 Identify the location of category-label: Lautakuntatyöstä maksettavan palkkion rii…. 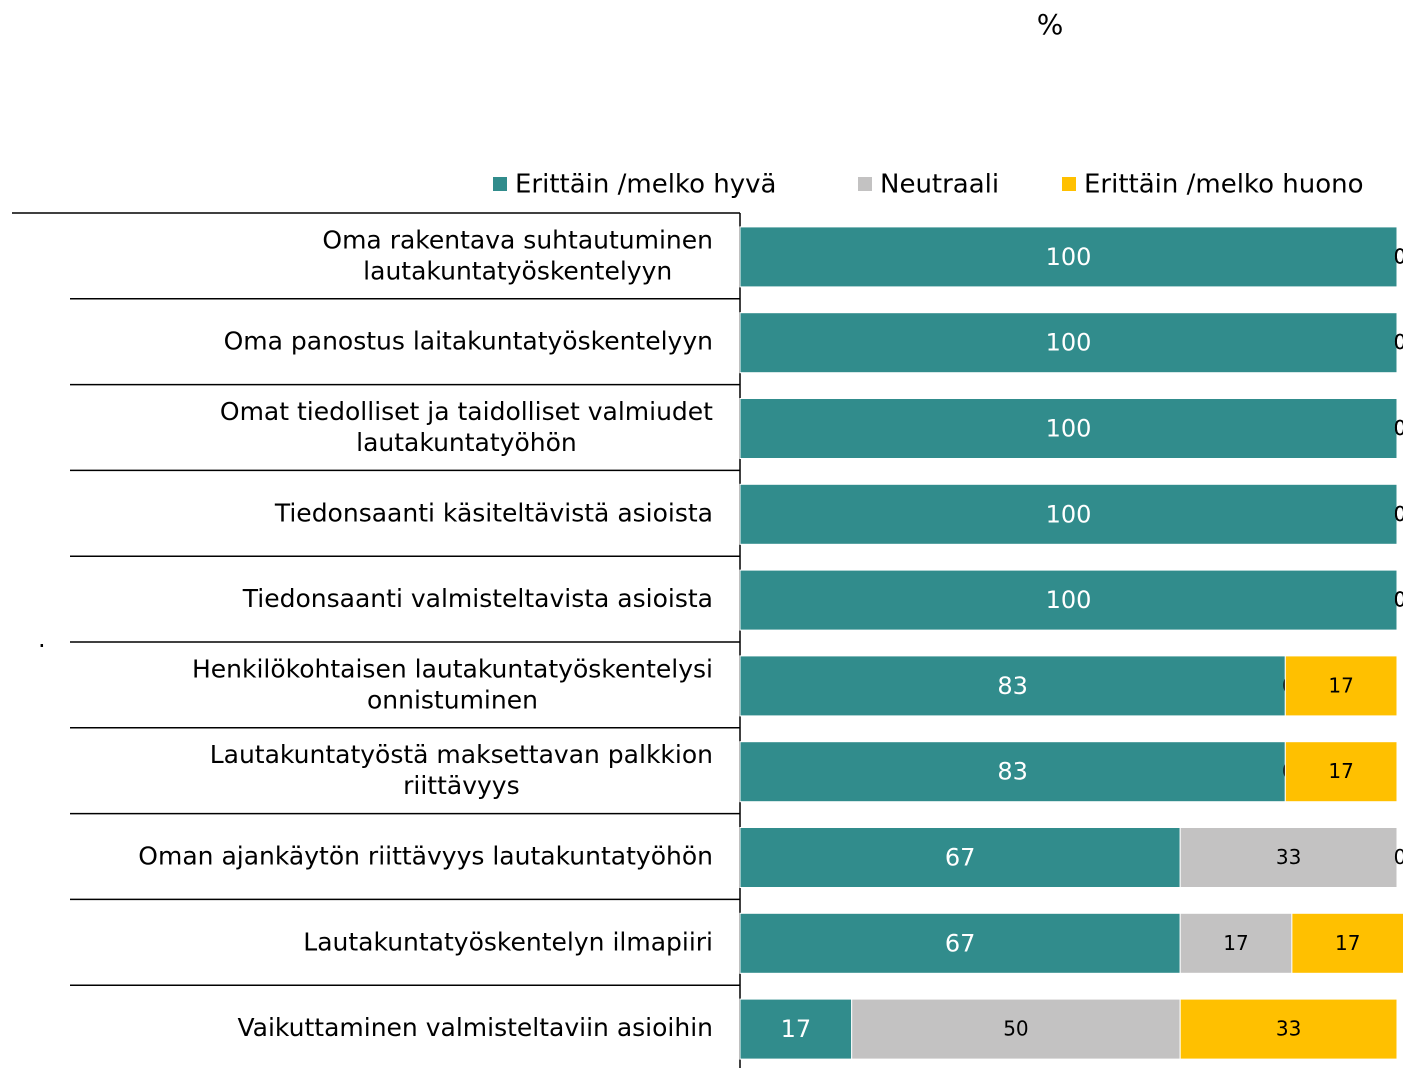
(461, 770).